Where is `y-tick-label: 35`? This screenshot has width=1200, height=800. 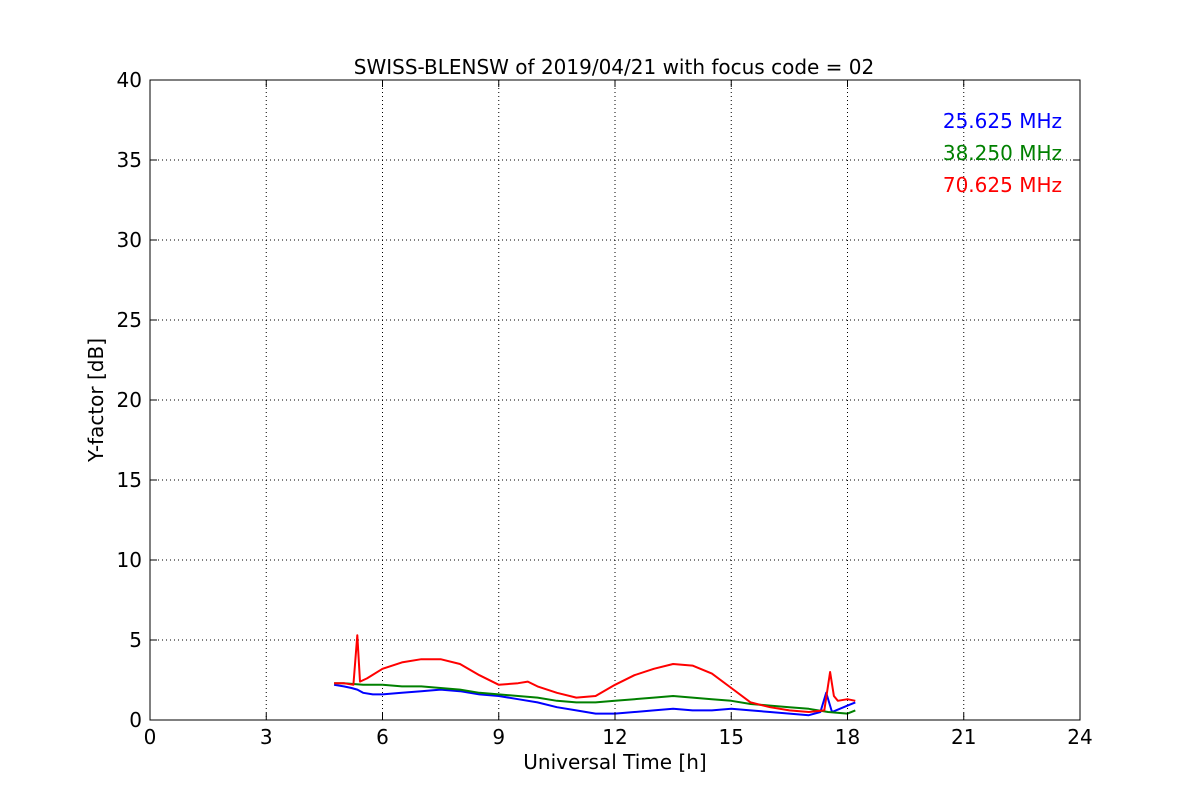
y-tick-label: 35 is located at coordinates (129, 160).